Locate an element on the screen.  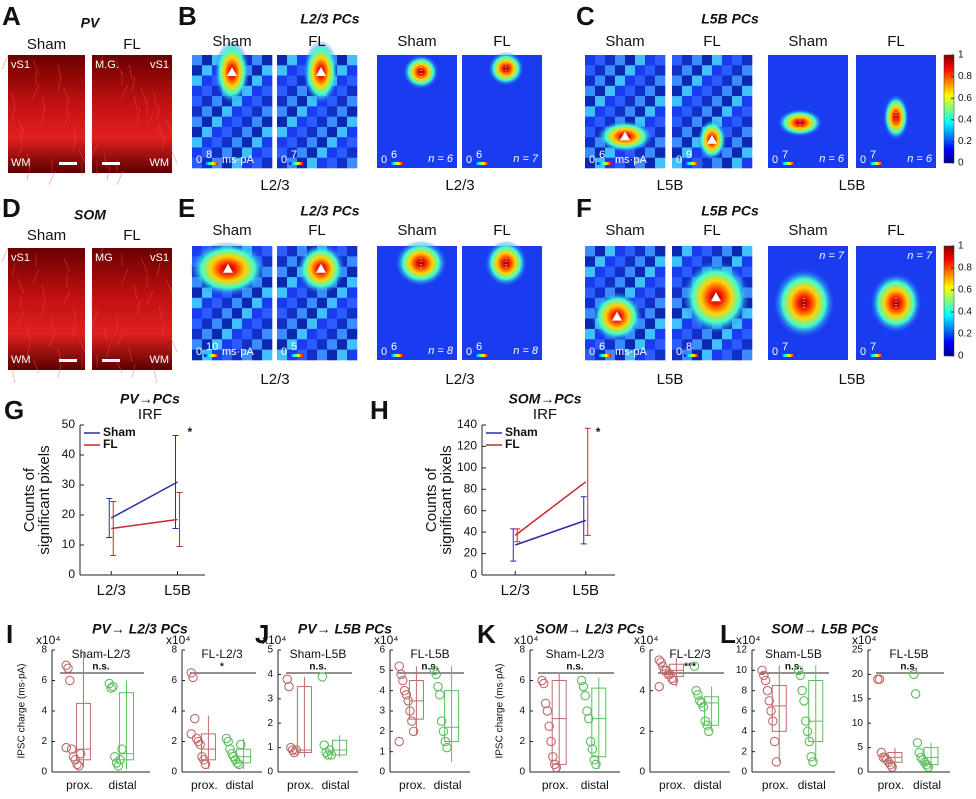
y-tick-label: 6 is located at coordinates (522, 680).